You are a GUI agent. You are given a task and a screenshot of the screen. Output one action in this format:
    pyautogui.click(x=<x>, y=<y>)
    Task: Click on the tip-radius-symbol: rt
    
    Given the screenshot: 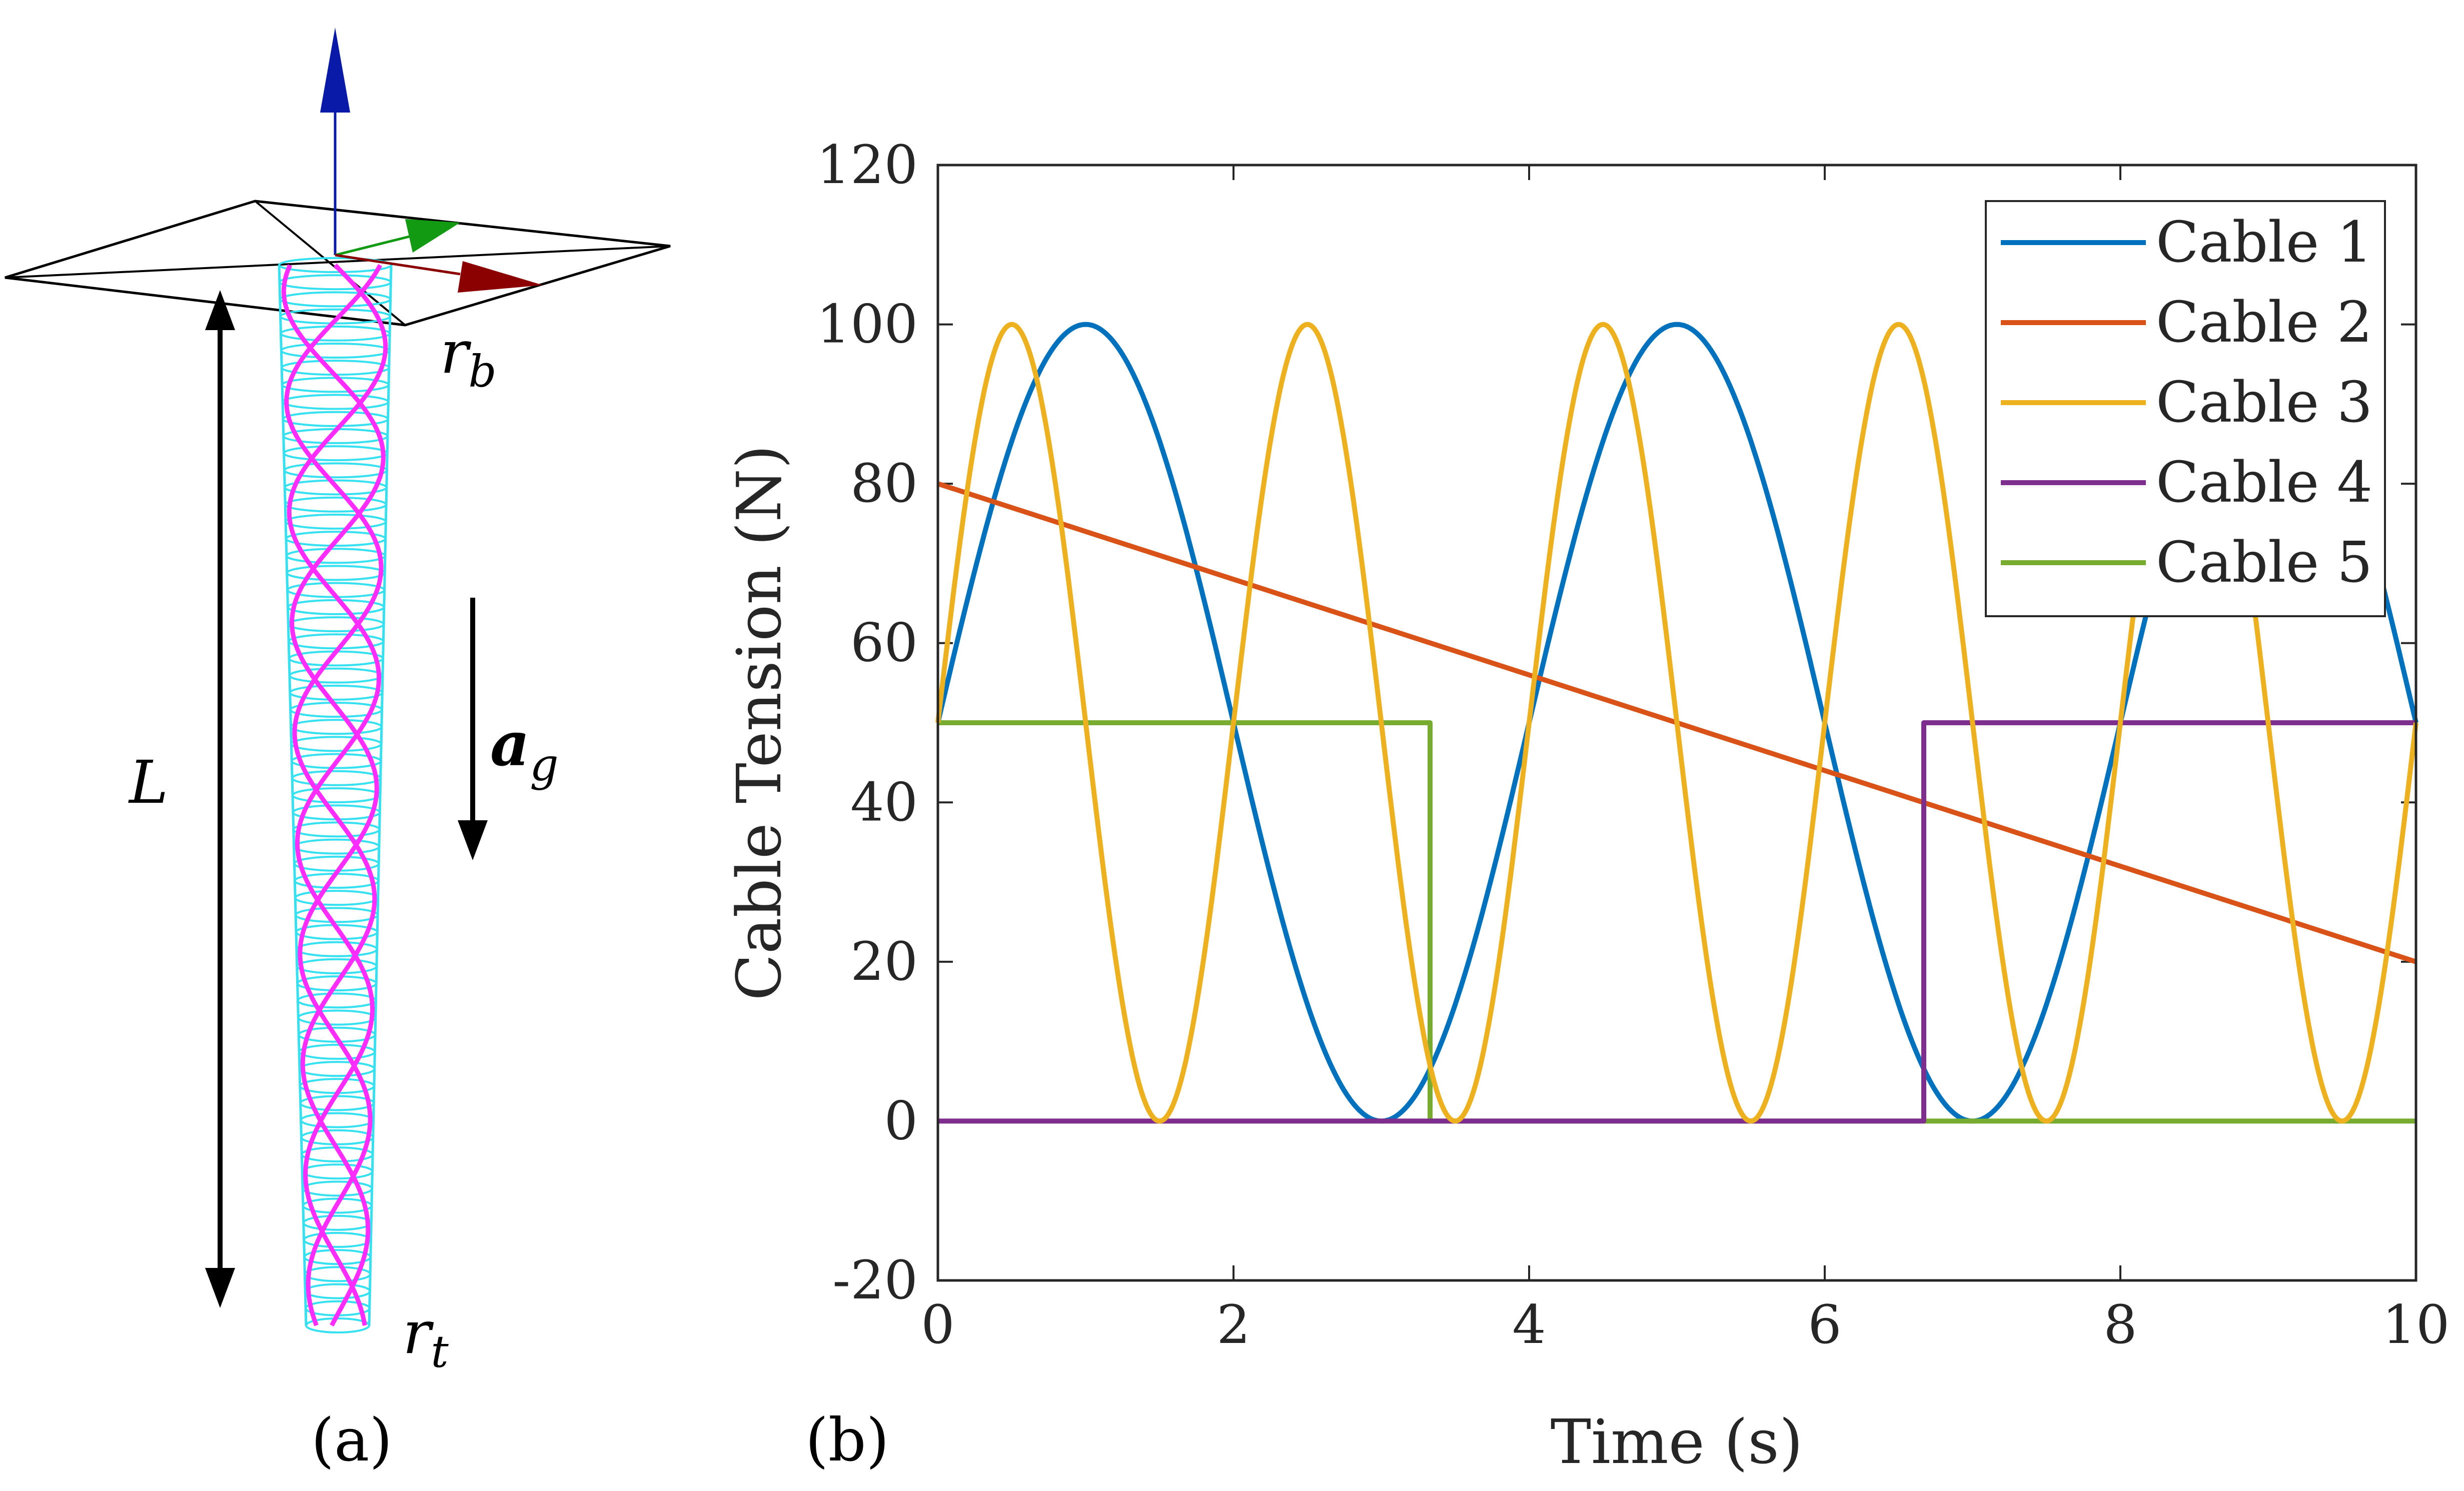 What is the action you would take?
    pyautogui.click(x=426, y=1337)
    